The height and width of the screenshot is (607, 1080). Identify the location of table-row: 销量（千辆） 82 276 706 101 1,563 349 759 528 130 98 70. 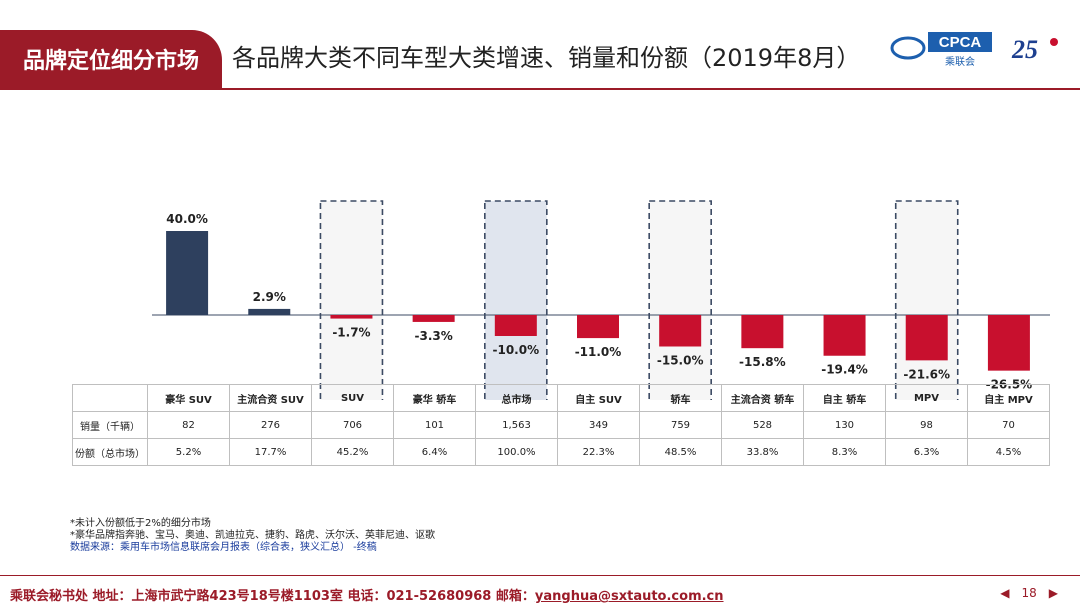
(561, 425).